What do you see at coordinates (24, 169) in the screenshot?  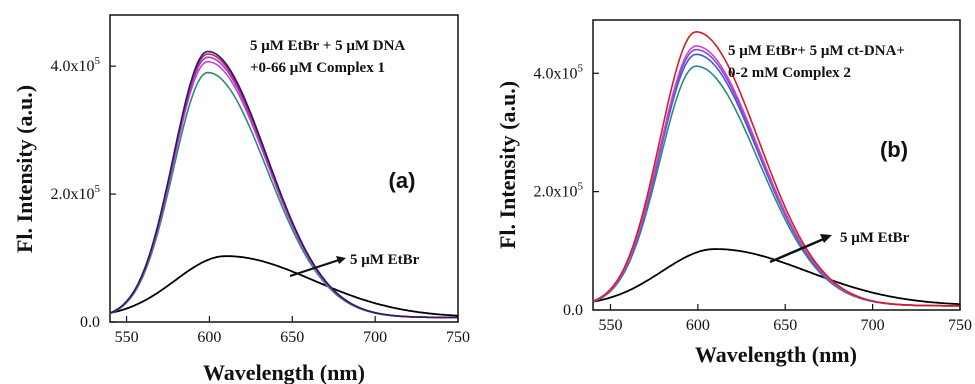 I see `y-axis-label-a: Fl. Intensity (a.u.)` at bounding box center [24, 169].